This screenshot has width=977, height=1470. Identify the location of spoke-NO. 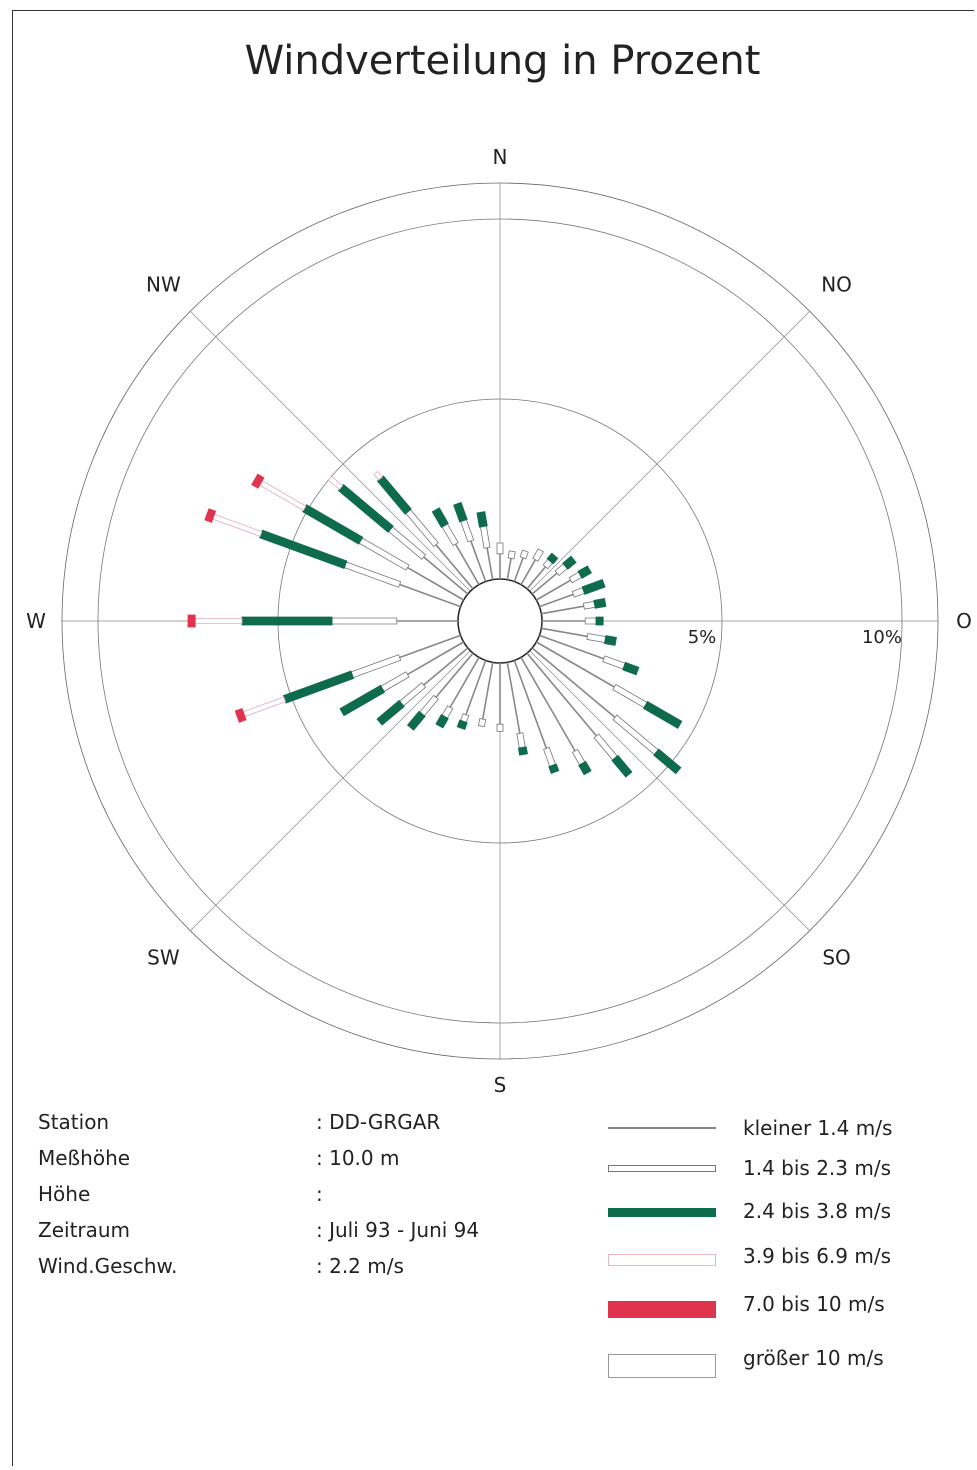
(669, 451).